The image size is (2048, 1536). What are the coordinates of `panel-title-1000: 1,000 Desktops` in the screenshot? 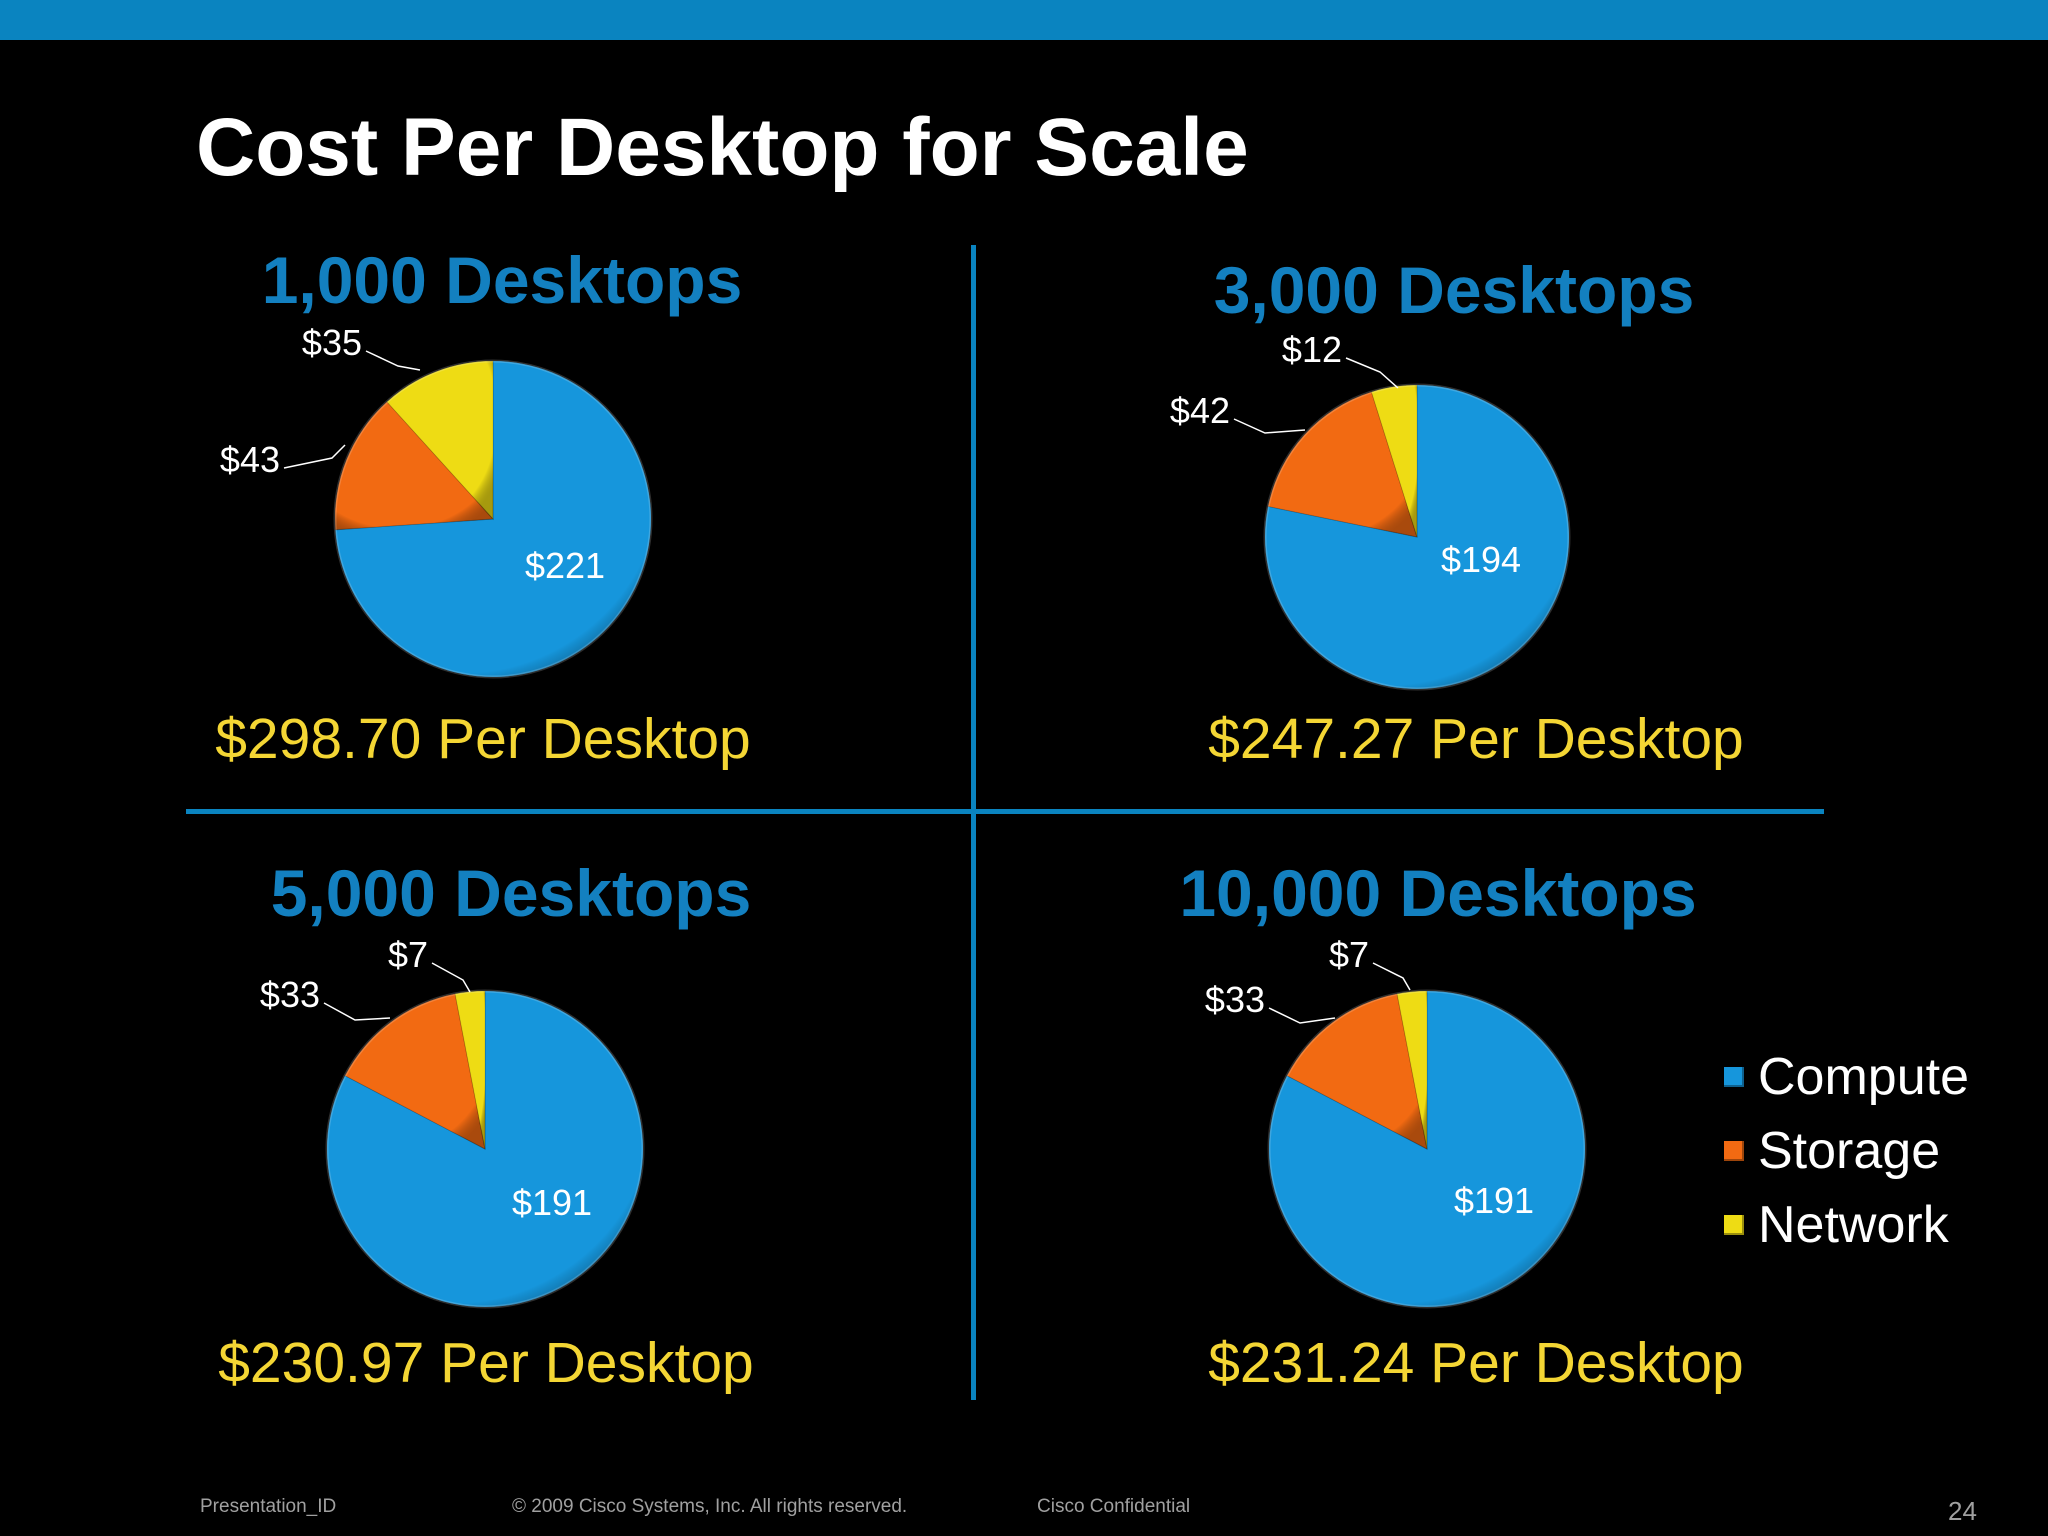 It's located at (502, 280).